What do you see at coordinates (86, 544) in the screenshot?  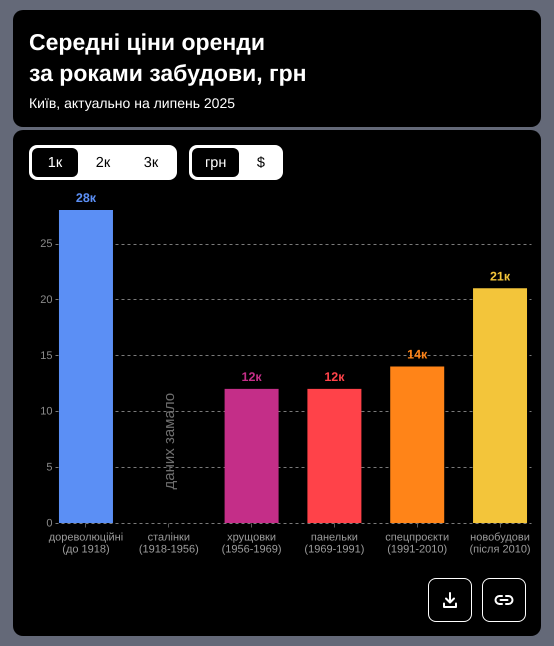 I see `x-tick-label: дореволюційні (до 1918)` at bounding box center [86, 544].